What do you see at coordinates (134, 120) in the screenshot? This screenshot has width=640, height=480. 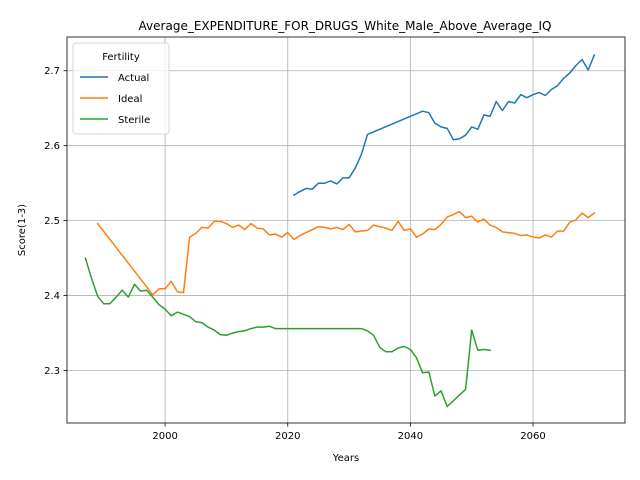 I see `legend-label-sterile: Sterile` at bounding box center [134, 120].